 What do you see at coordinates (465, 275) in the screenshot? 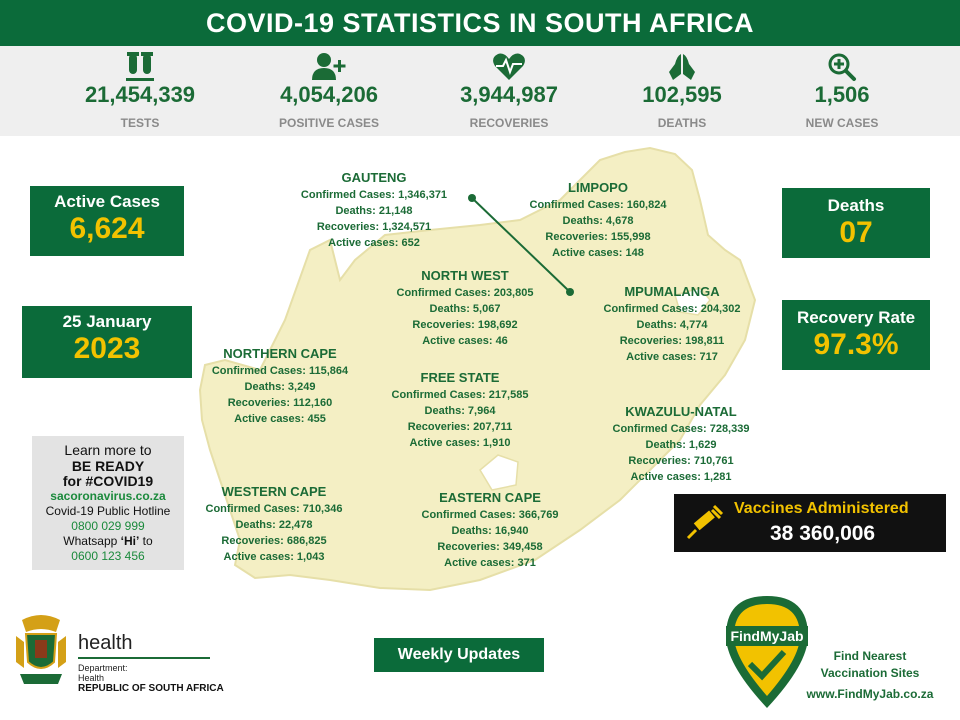
I see `province-name: NORTH WEST` at bounding box center [465, 275].